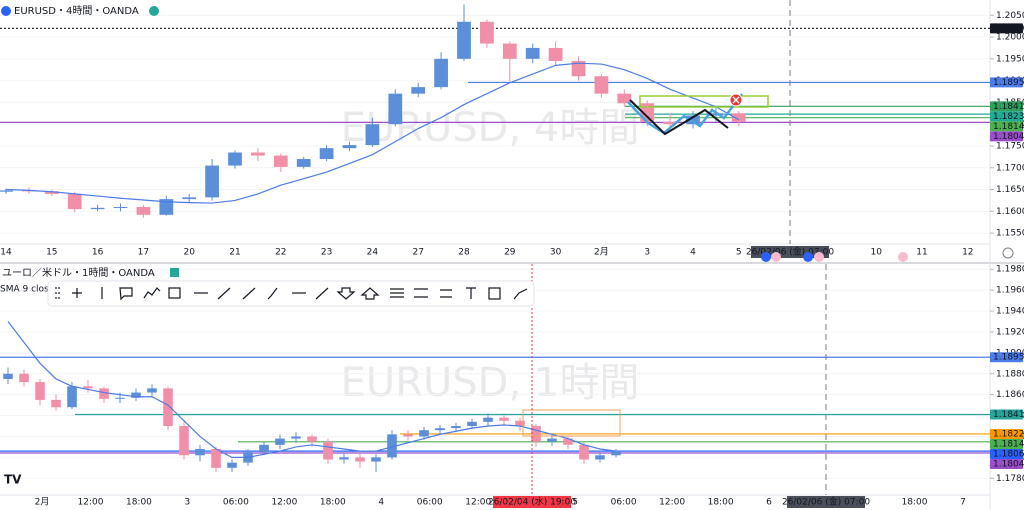 The image size is (1024, 510). I want to click on tool-text, so click(471, 293).